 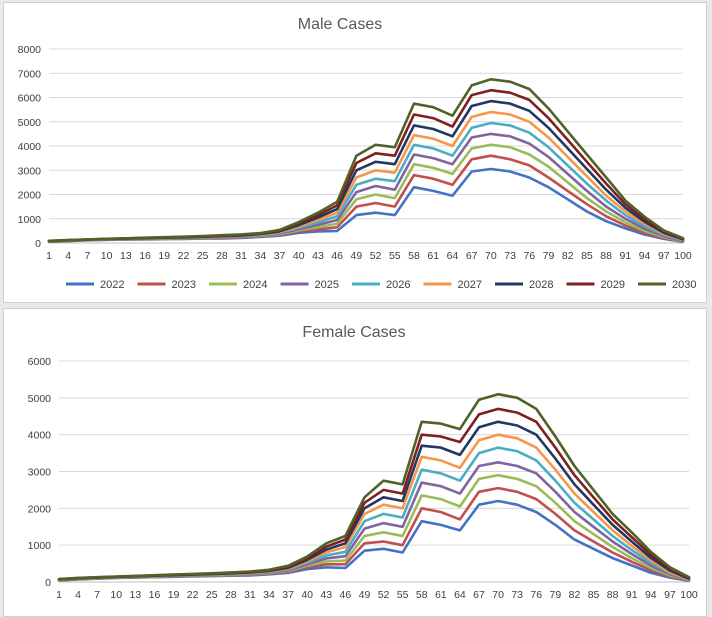 I want to click on legend-label: 2027, so click(x=470, y=285).